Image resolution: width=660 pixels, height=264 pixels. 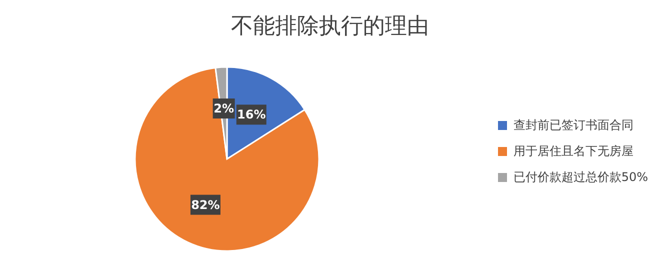 What do you see at coordinates (330, 27) in the screenshot?
I see `chart-title: 不能排除执行的理由` at bounding box center [330, 27].